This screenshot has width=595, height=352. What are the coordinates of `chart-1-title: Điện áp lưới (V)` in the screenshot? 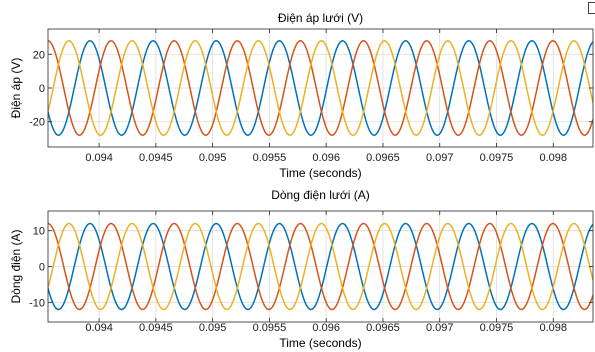 It's located at (320, 18).